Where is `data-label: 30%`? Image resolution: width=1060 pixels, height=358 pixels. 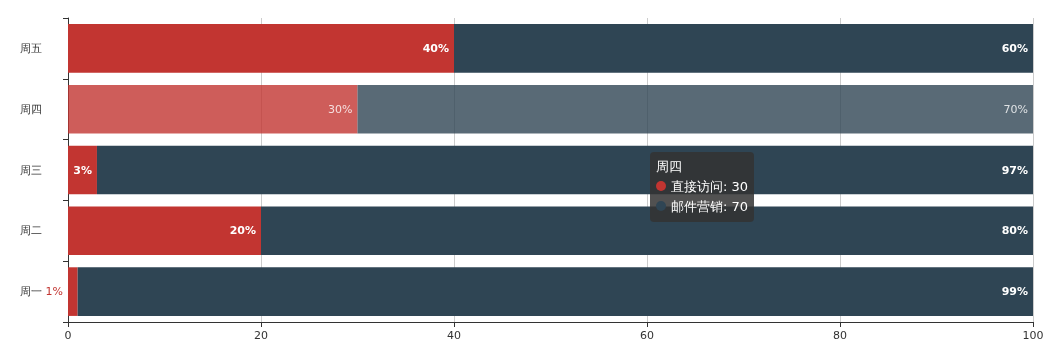 data-label: 30% is located at coordinates (340, 109).